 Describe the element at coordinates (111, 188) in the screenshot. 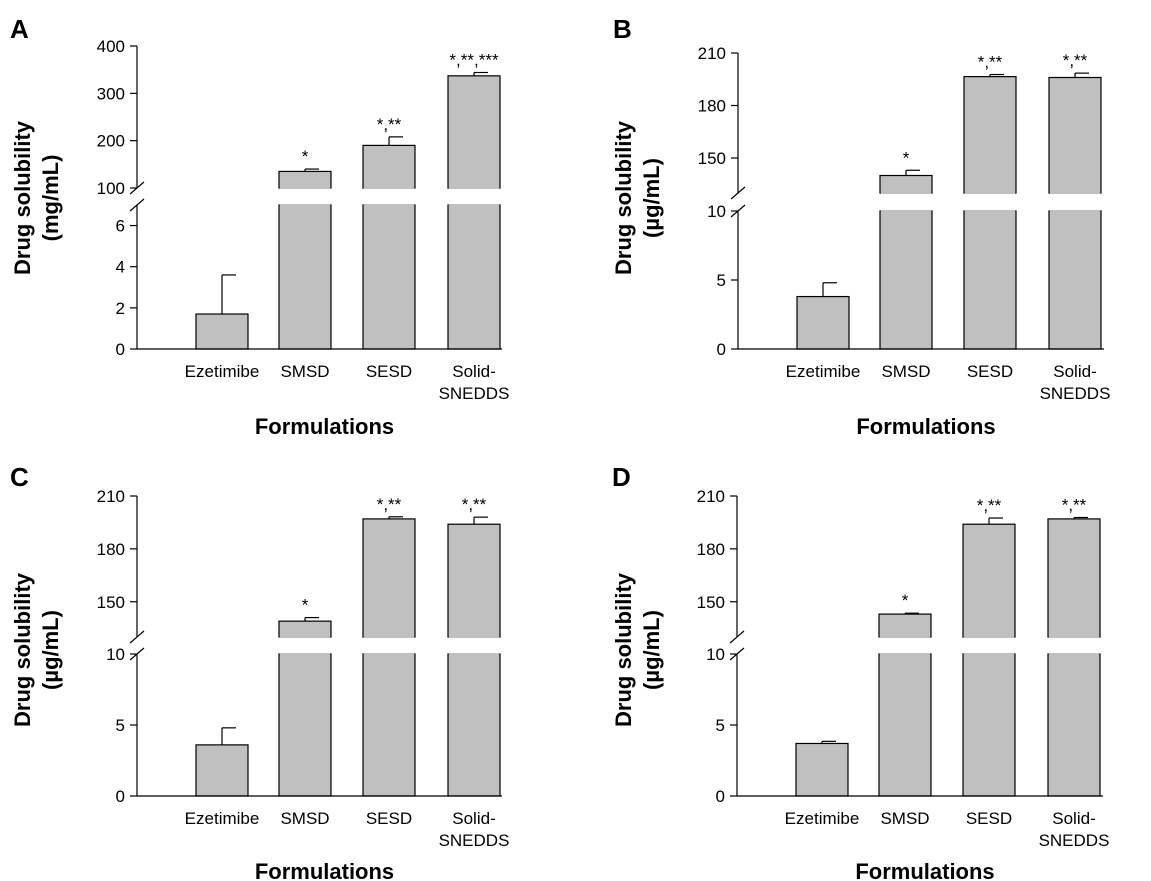

I see `y-tick-label: 100` at that location.